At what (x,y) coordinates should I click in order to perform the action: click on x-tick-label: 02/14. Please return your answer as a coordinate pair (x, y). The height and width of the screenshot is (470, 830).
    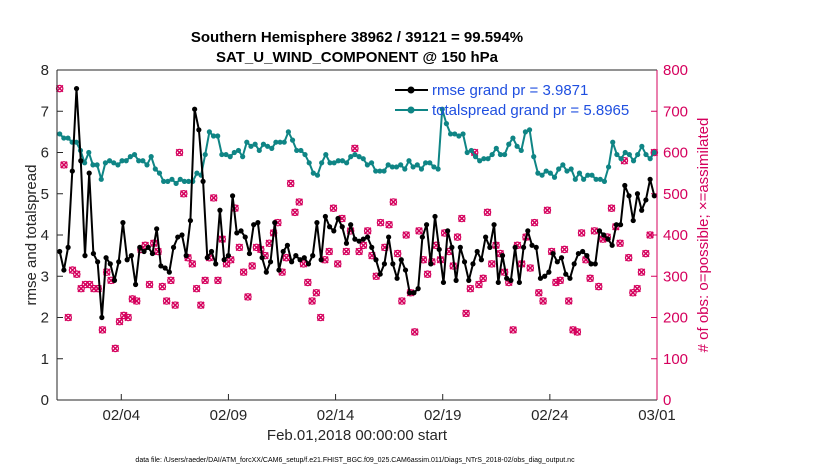
    Looking at the image, I should click on (336, 415).